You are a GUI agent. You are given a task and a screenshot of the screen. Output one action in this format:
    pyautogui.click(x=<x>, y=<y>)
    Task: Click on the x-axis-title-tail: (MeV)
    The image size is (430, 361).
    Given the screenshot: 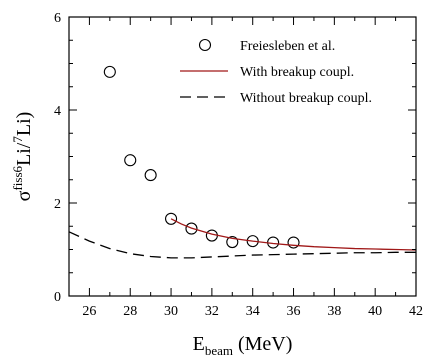 What is the action you would take?
    pyautogui.click(x=262, y=344)
    